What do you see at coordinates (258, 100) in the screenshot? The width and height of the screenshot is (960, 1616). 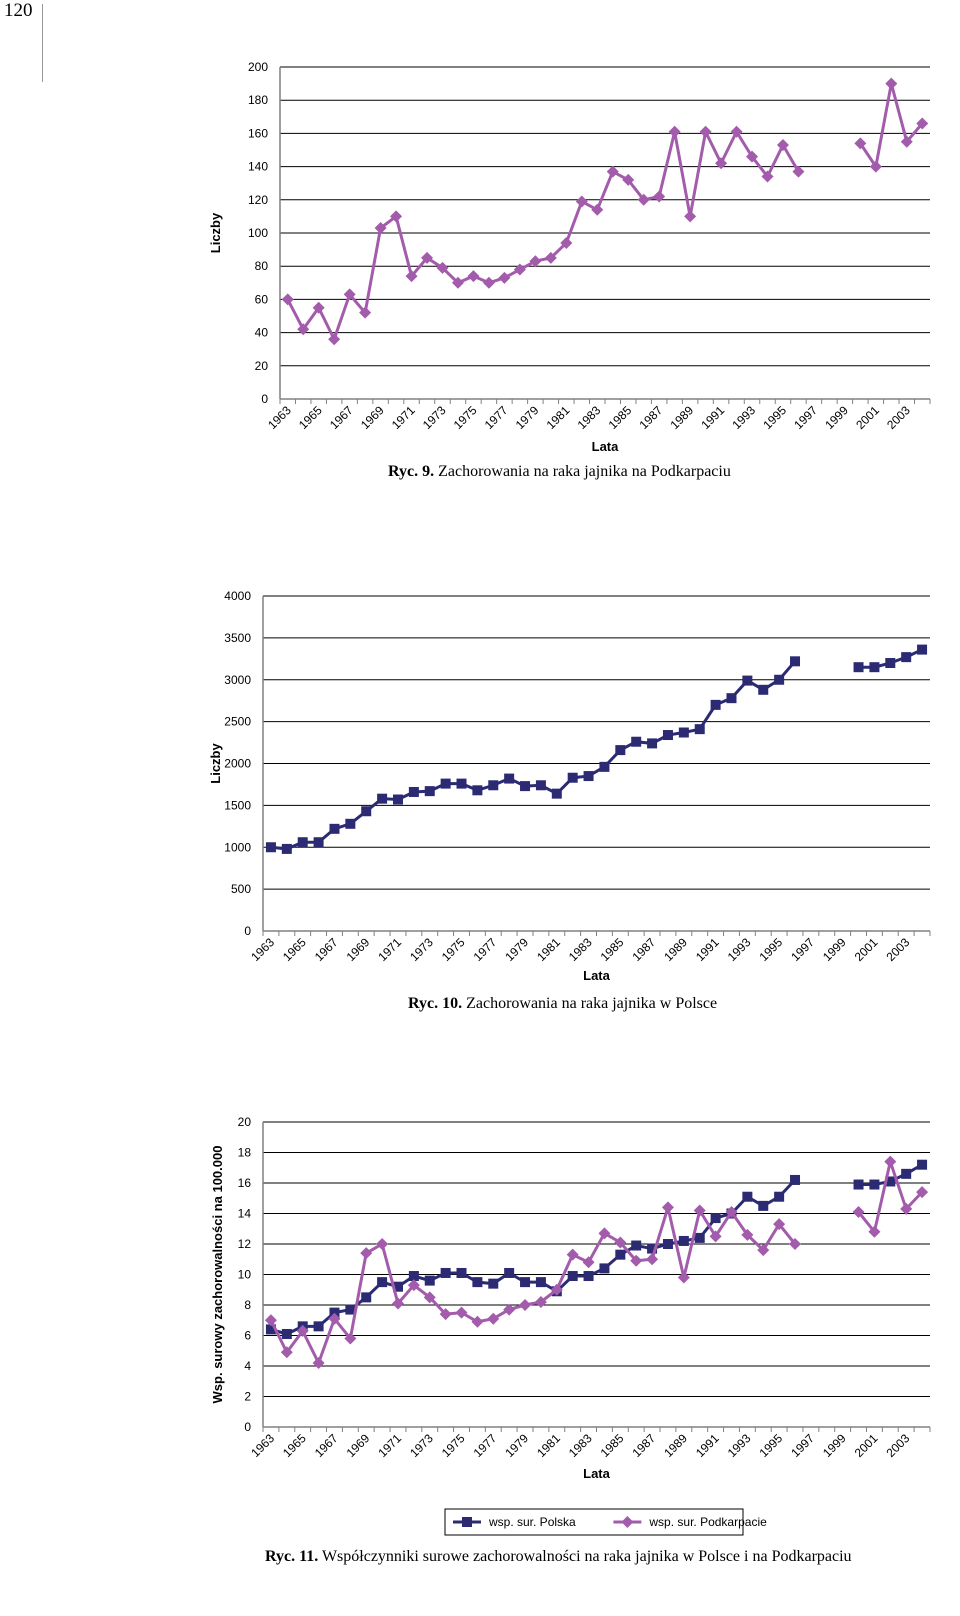 I see `y-tick-label: 180` at bounding box center [258, 100].